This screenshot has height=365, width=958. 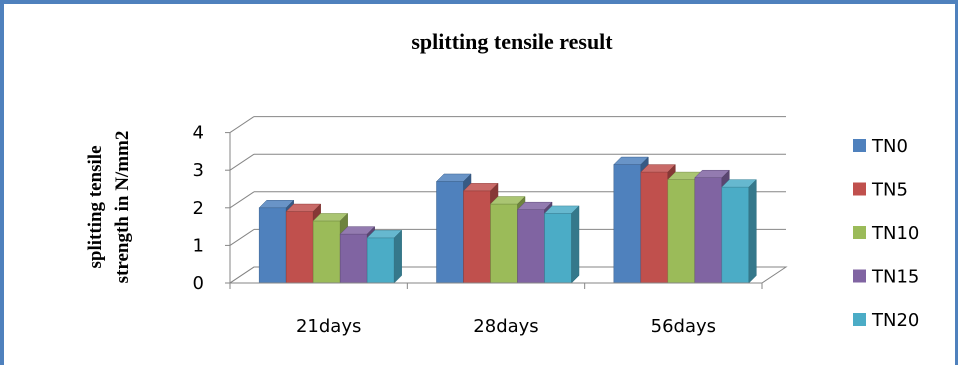 I want to click on legend-label: TN15, so click(x=895, y=277).